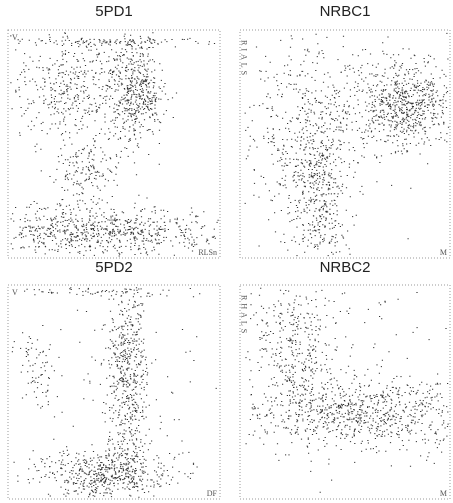 This screenshot has width=453, height=503. What do you see at coordinates (345, 11) in the screenshot?
I see `panel-title: NRBC1` at bounding box center [345, 11].